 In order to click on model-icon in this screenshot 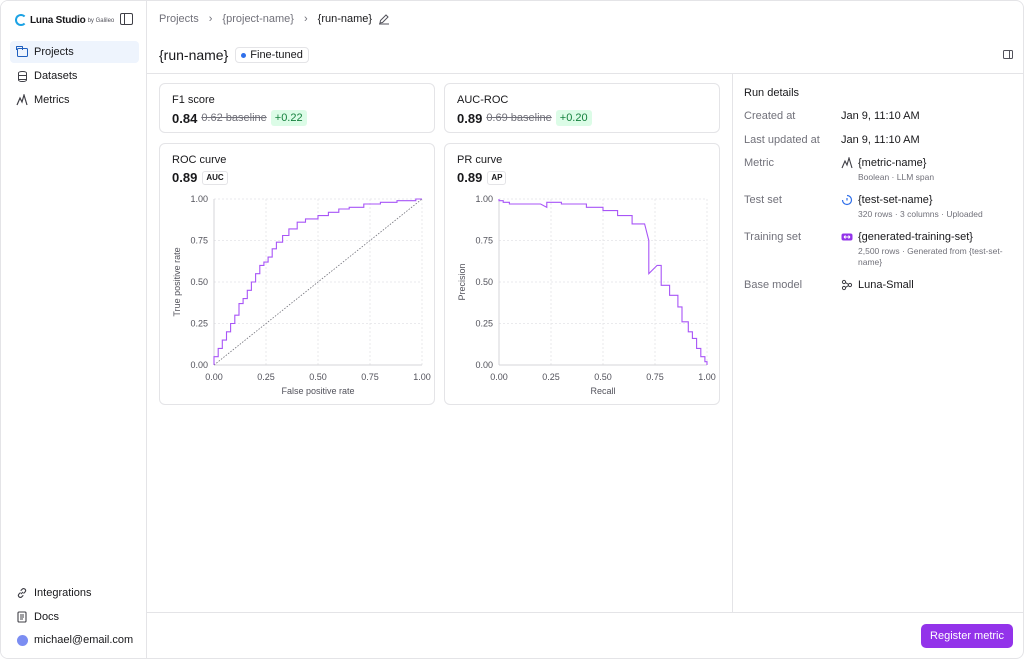, I will do `click(847, 285)`.